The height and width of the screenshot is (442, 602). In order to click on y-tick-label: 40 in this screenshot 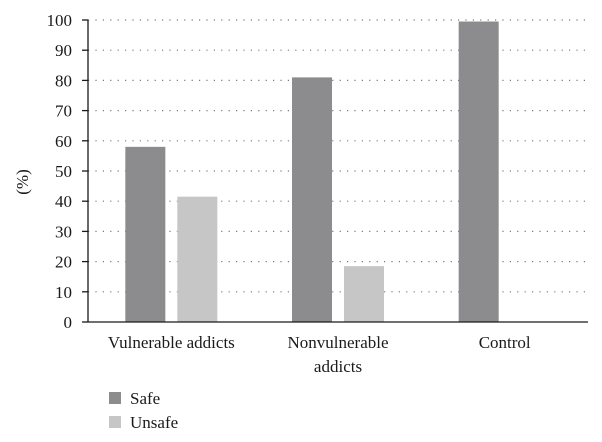, I will do `click(63, 201)`.